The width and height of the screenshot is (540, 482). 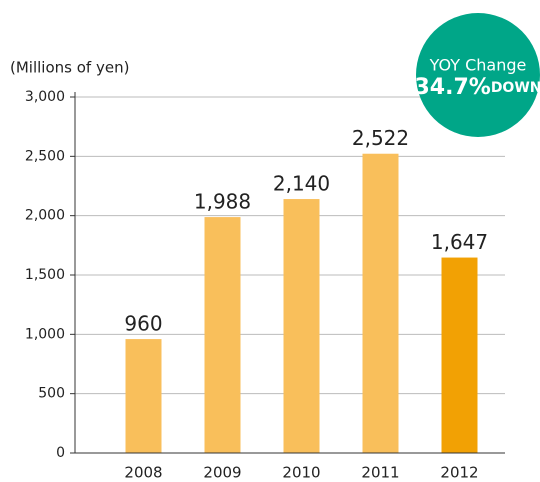 I want to click on badge-direction: DOWN, so click(x=515, y=88).